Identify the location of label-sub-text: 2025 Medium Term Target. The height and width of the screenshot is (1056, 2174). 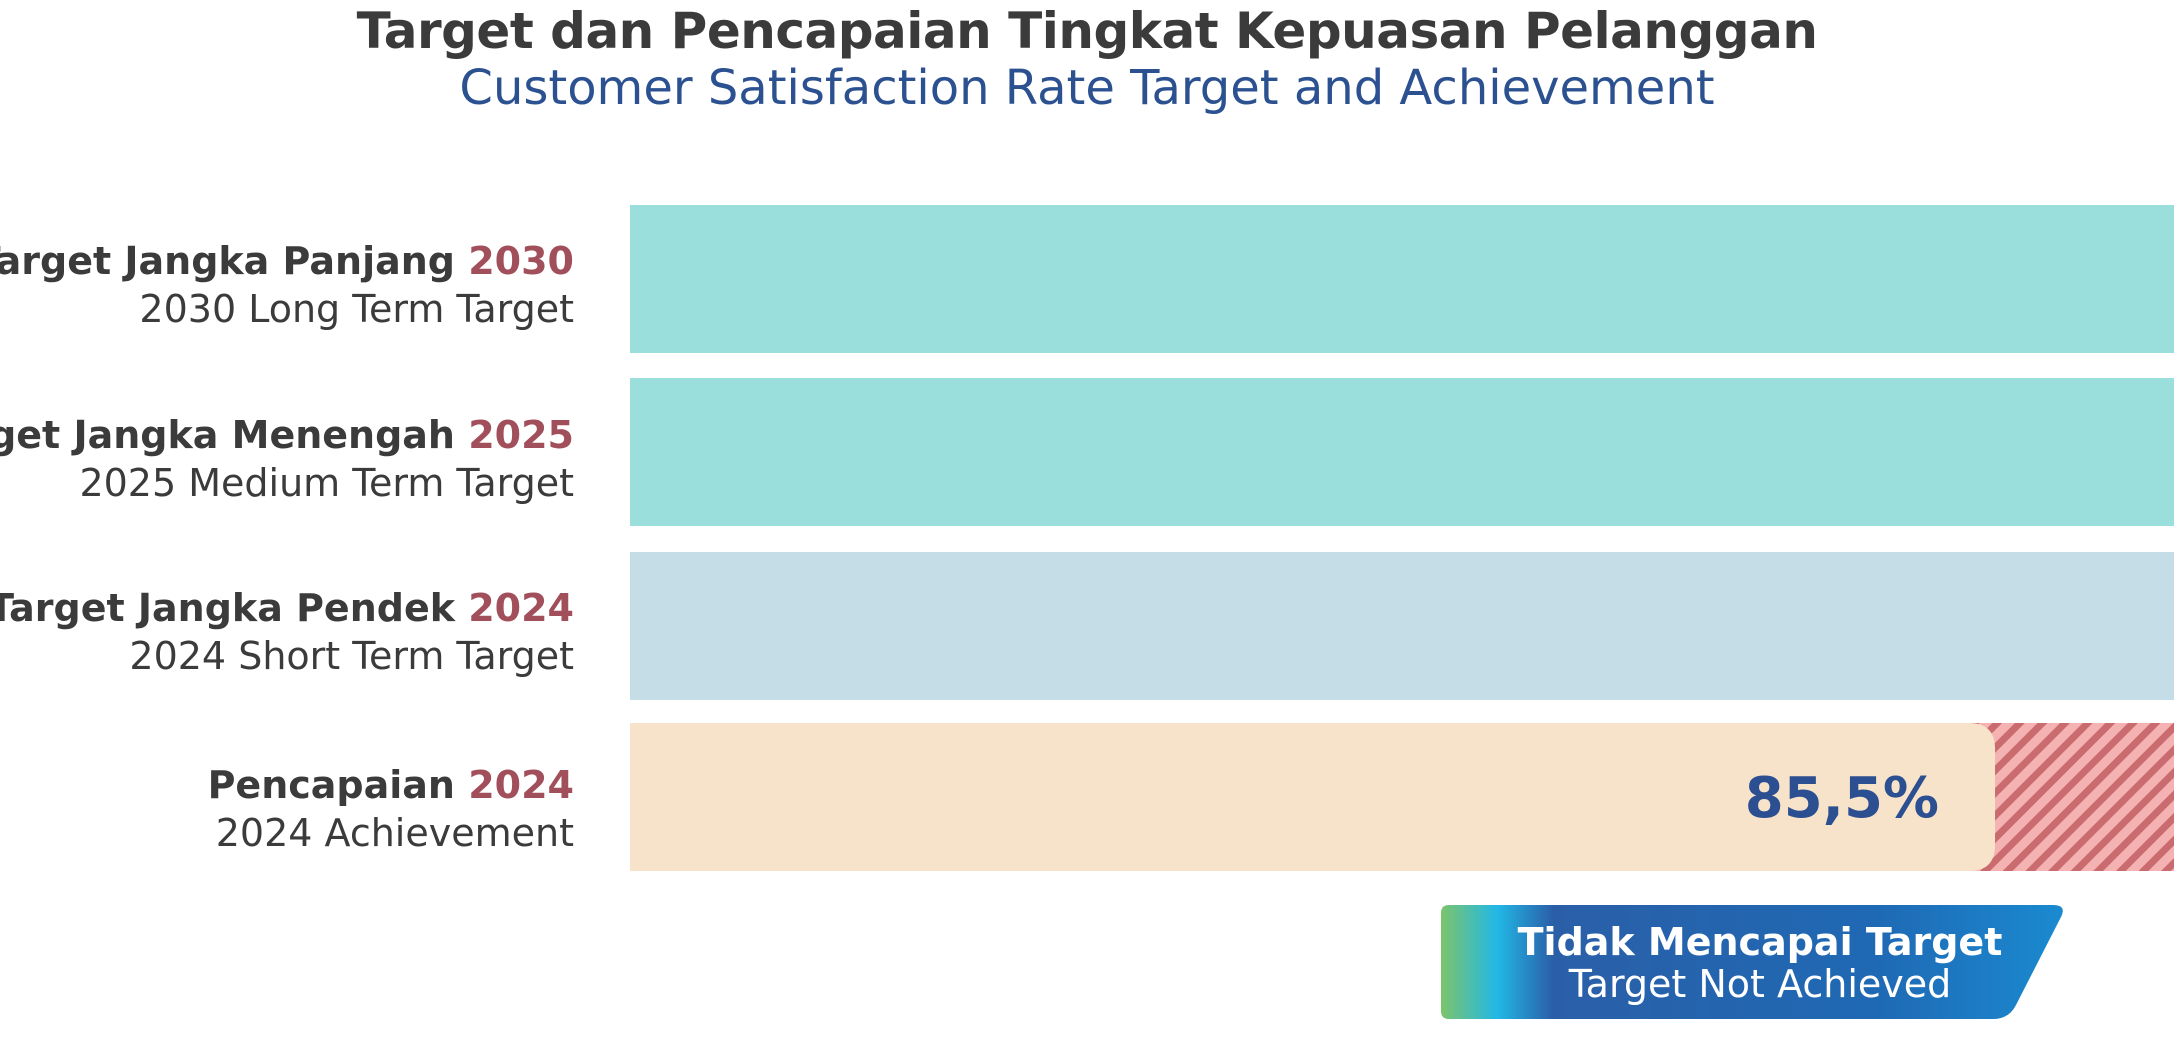
(326, 483).